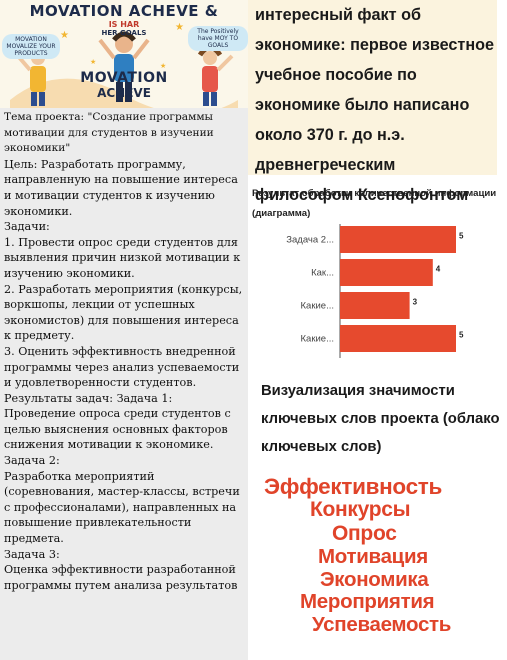 This screenshot has width=507, height=660. I want to click on cloud-word: Опрос, so click(364, 533).